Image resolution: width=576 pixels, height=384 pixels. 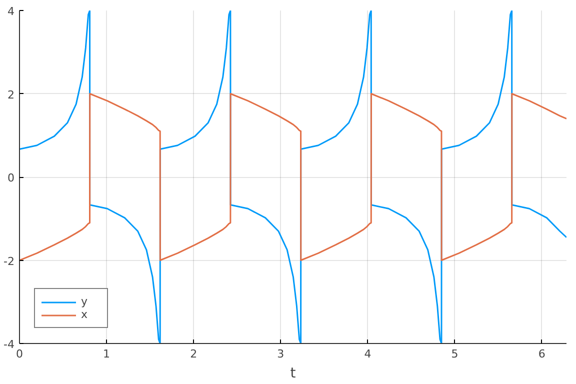 I want to click on x-tick-label: 4, so click(x=368, y=354).